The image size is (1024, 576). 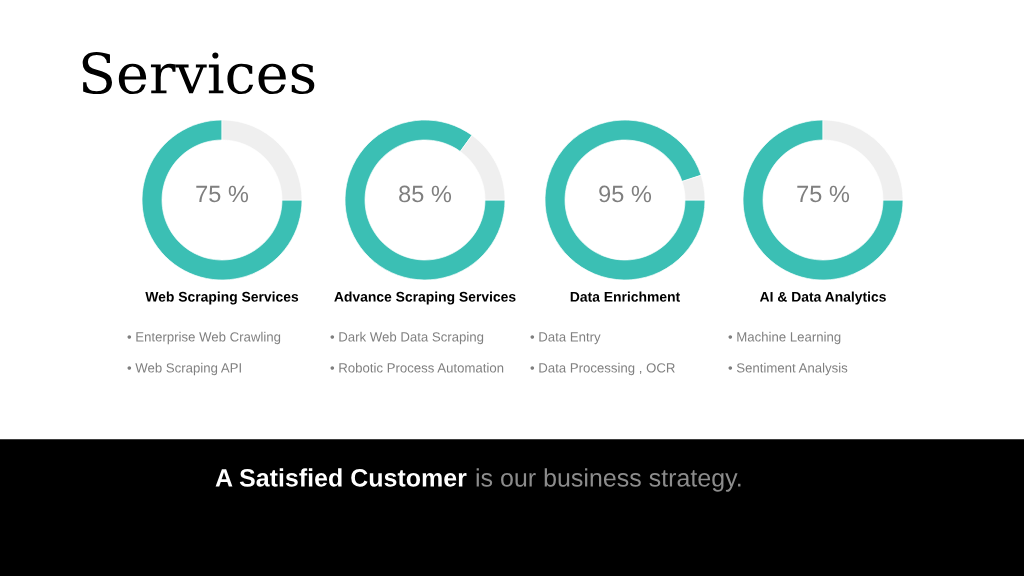 What do you see at coordinates (407, 338) in the screenshot?
I see `text: • Dark Web Data Scraping` at bounding box center [407, 338].